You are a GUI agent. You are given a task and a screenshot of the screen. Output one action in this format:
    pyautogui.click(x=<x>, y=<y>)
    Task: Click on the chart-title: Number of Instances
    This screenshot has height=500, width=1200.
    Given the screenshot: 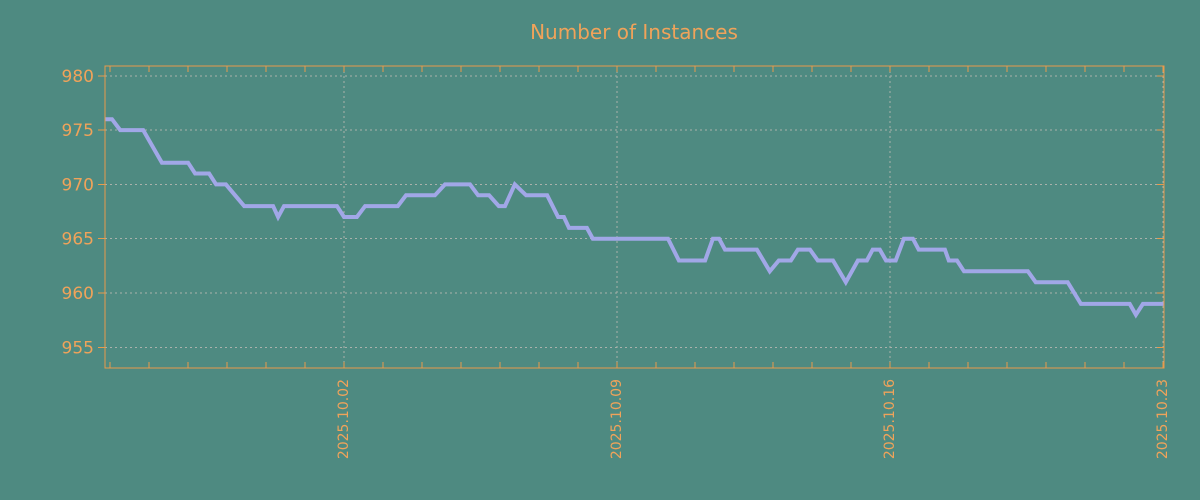 What is the action you would take?
    pyautogui.click(x=634, y=32)
    